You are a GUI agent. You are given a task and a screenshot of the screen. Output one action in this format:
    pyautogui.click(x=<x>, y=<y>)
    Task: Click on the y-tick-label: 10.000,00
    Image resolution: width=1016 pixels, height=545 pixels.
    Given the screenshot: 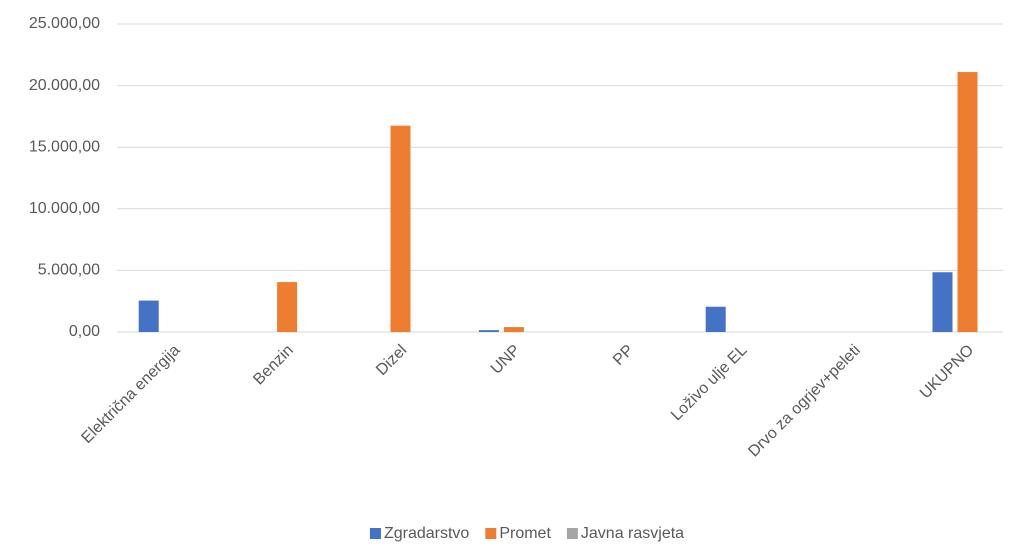 What is the action you would take?
    pyautogui.click(x=64, y=208)
    